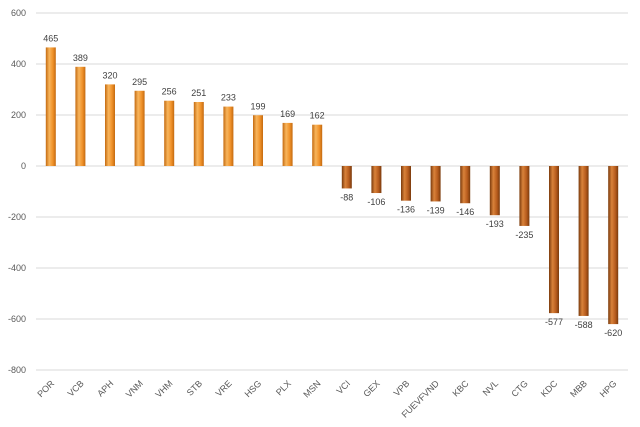 The width and height of the screenshot is (640, 427). I want to click on data-label: -106, so click(376, 202).